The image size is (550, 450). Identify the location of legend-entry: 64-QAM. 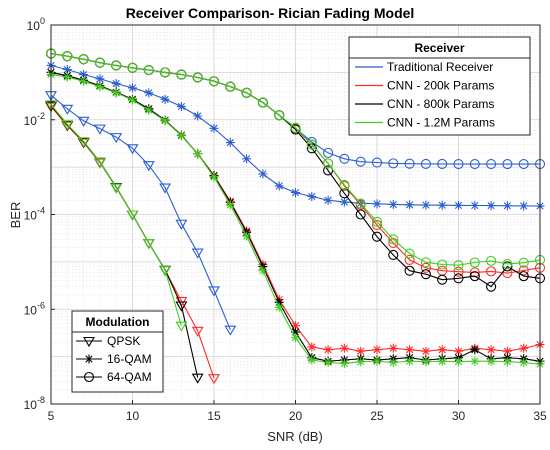
(114, 377).